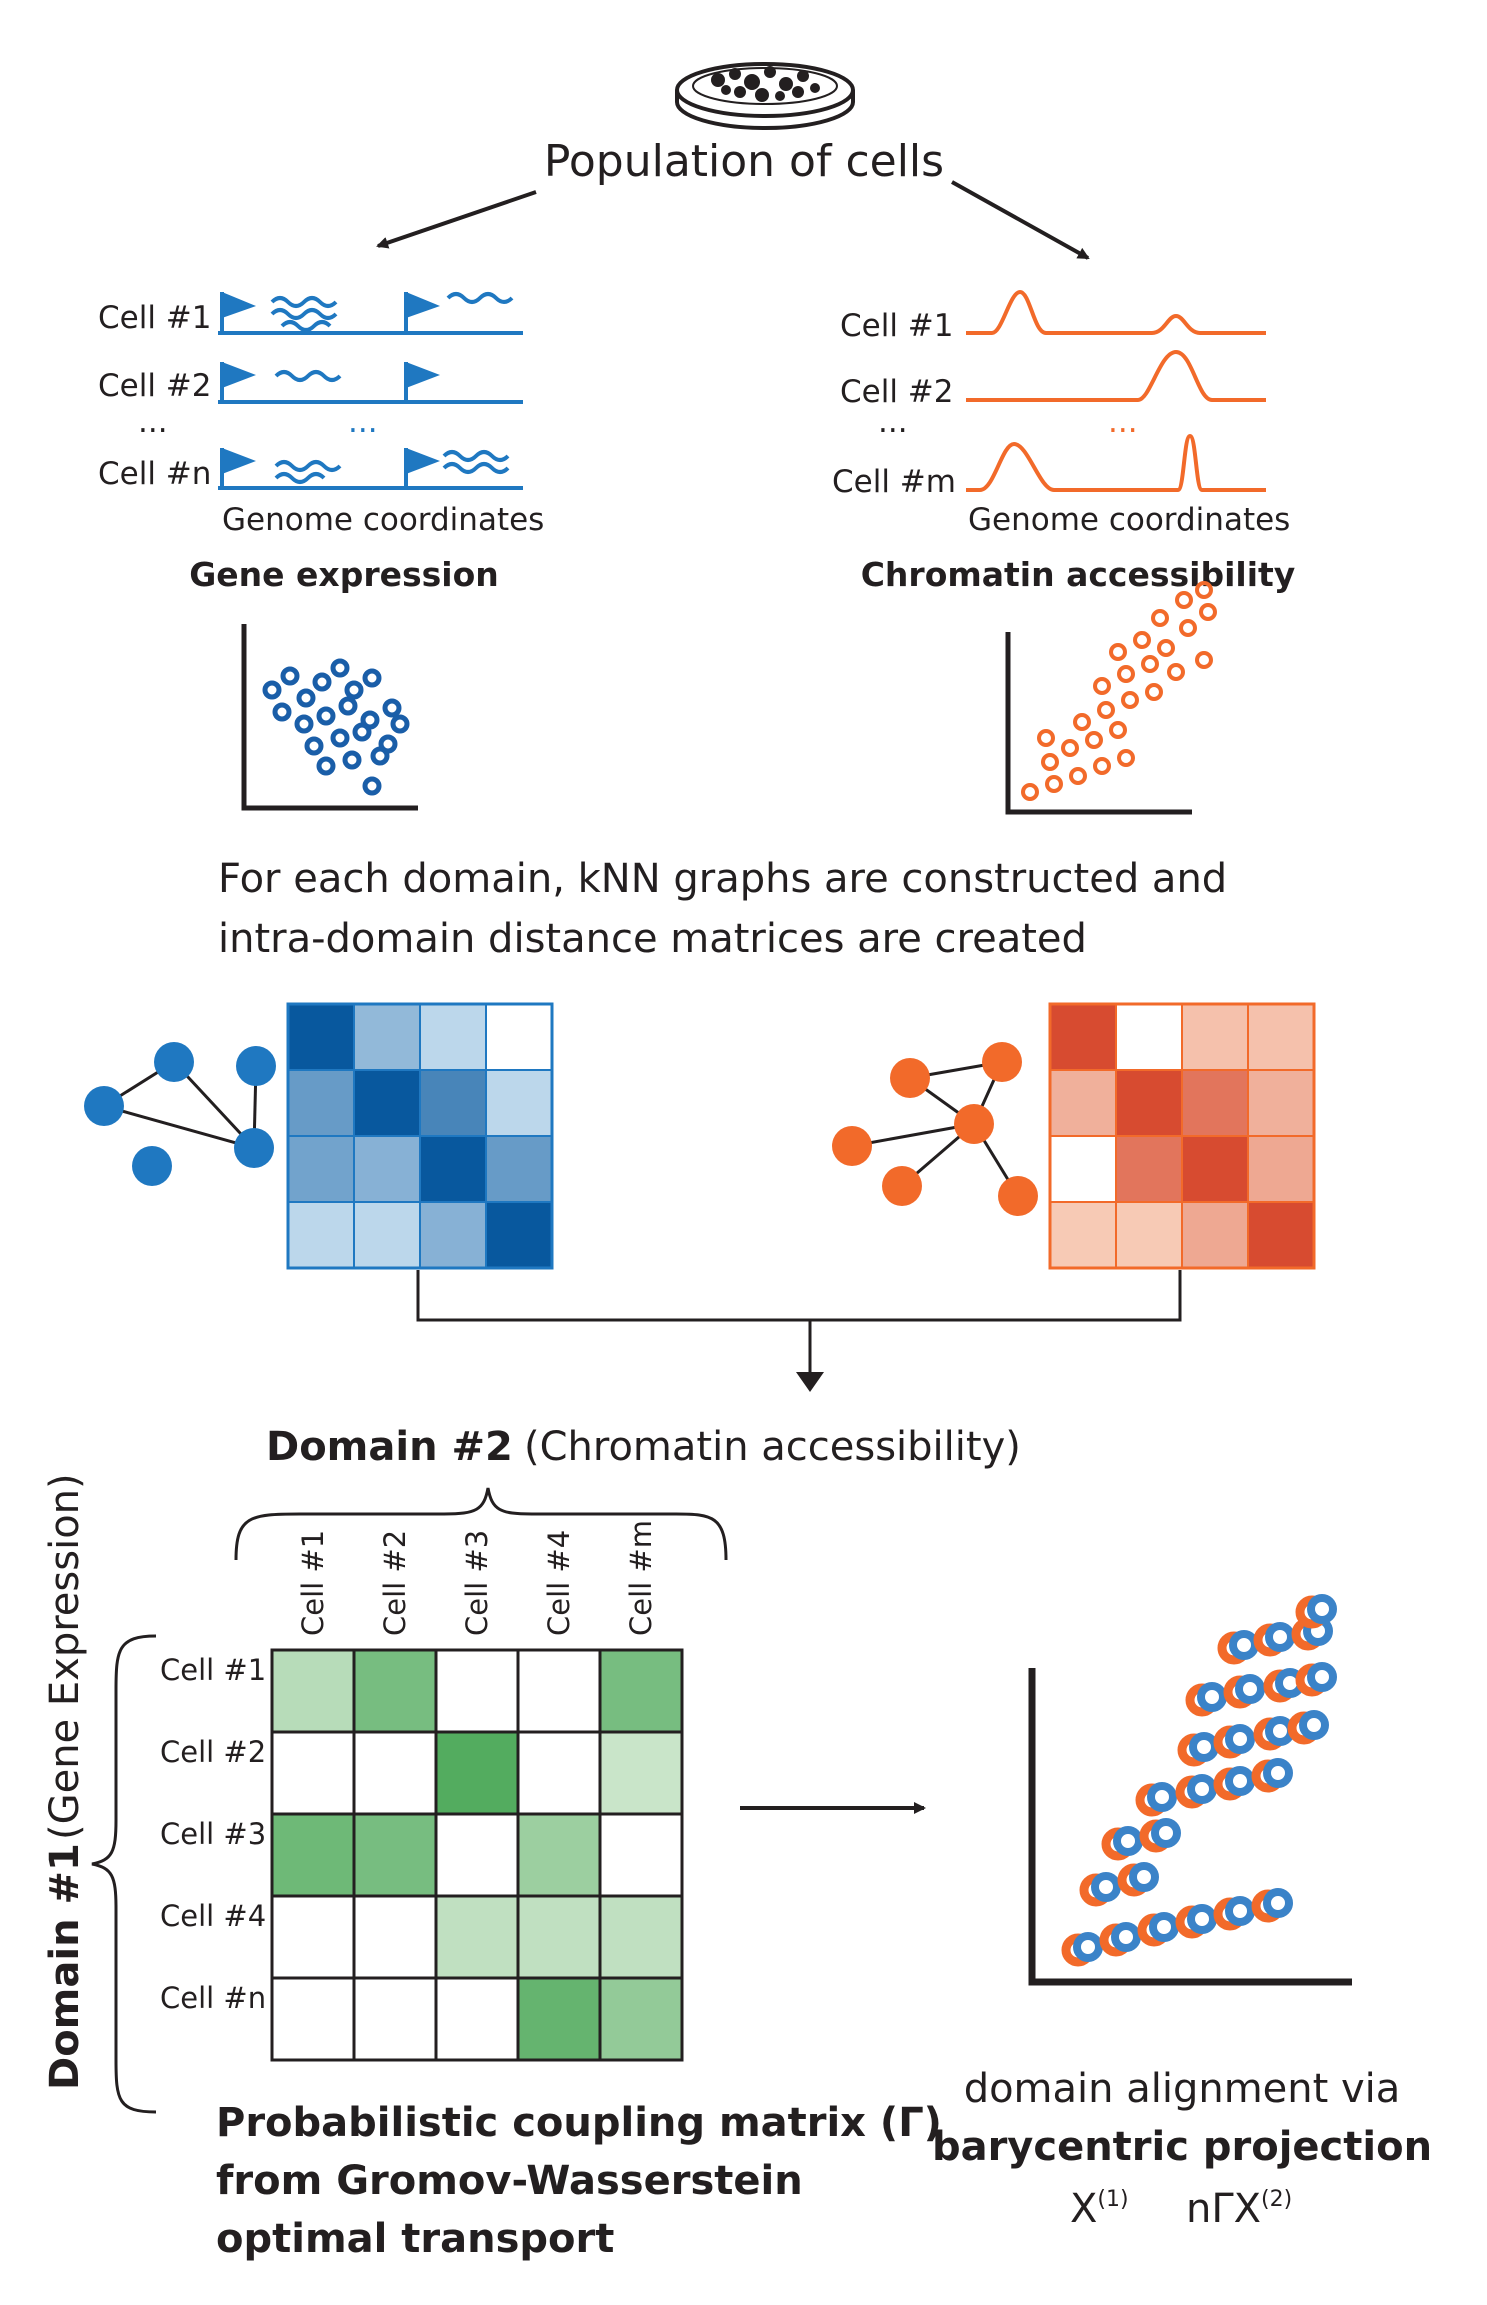 This screenshot has width=1487, height=2305. What do you see at coordinates (155, 318) in the screenshot?
I see `expression-cell-label-1: Cell #1` at bounding box center [155, 318].